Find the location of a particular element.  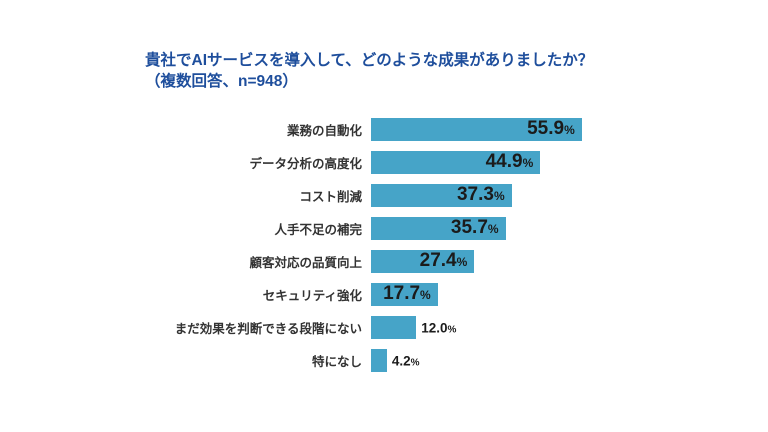

bar: 17.7% is located at coordinates (404, 294).